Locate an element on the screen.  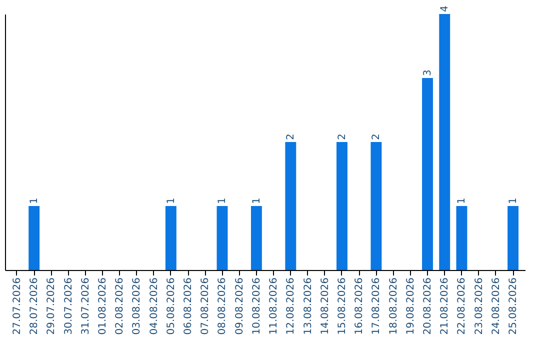
x-tick-label: 24.08.2026 is located at coordinates (496, 306).